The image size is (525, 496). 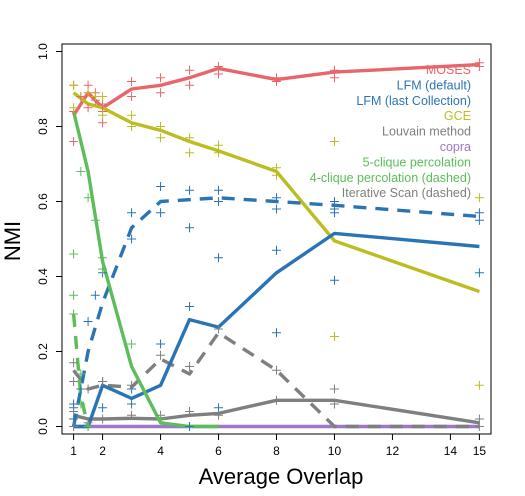 I want to click on y-tick-label: 1.0, so click(x=43, y=51).